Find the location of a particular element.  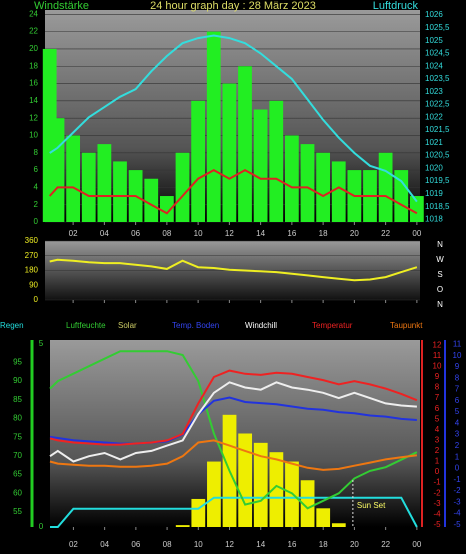

y-tick-label: 16 is located at coordinates (33, 83).